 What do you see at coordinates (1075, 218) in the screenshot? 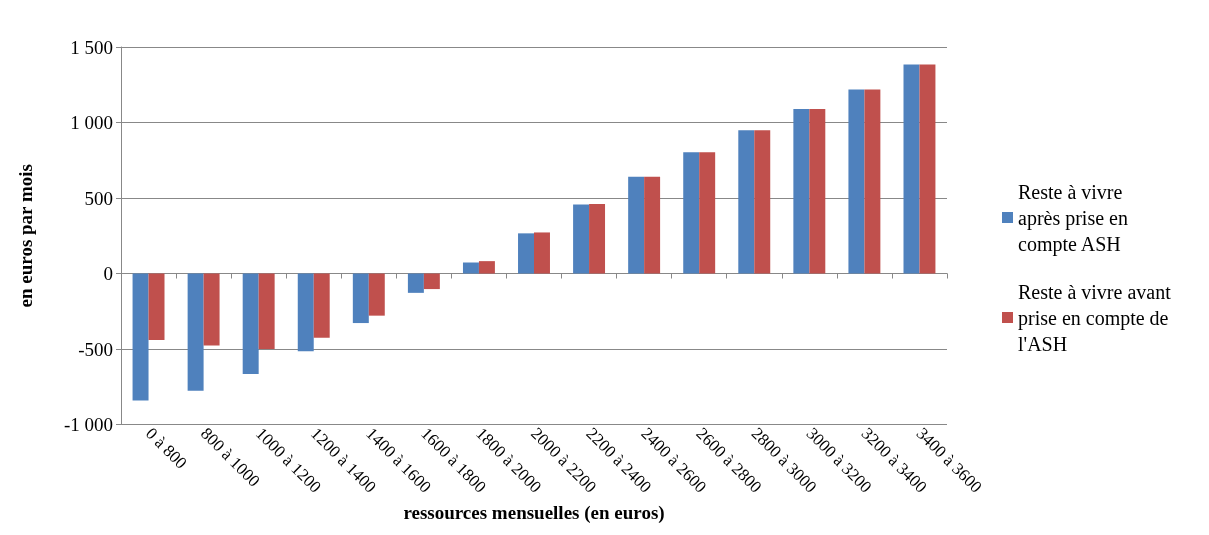
I see `legend-label: Reste à vivre après prise en compte ASH` at bounding box center [1075, 218].